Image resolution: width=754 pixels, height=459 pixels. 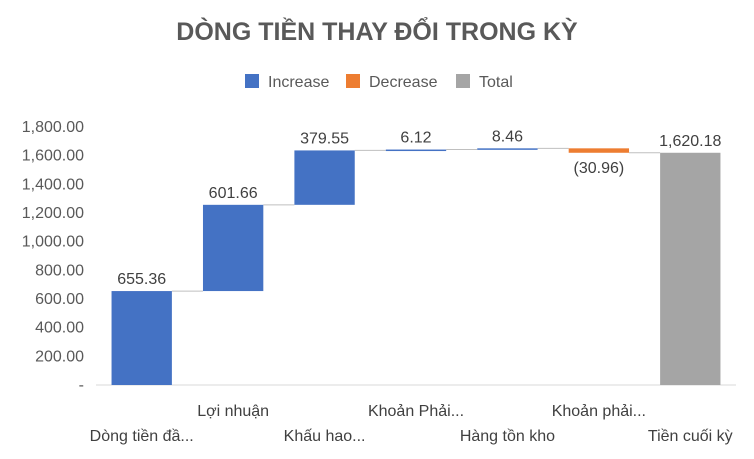 I want to click on category-label: Tiền cuối kỳ, so click(x=690, y=436).